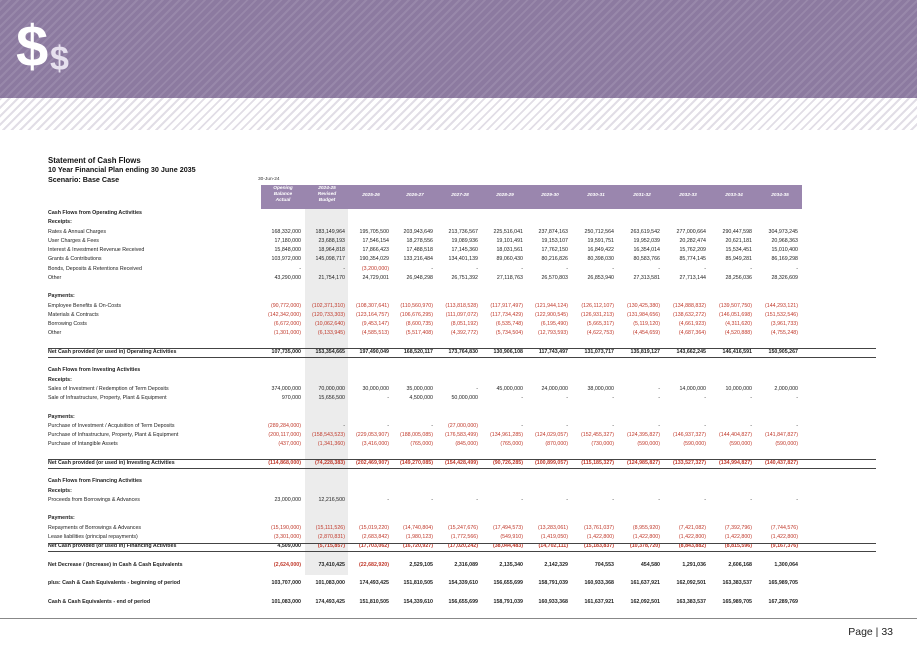 The width and height of the screenshot is (917, 648). Describe the element at coordinates (463, 351) in the screenshot. I see `cell-value: 173,764,830` at that location.